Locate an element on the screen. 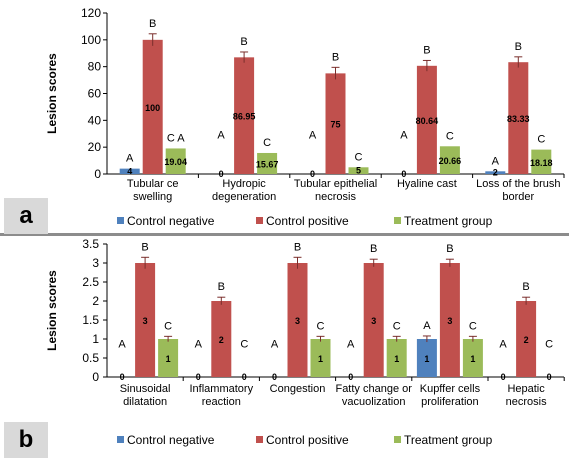 The height and width of the screenshot is (458, 569). category-label: swelling is located at coordinates (152, 197).